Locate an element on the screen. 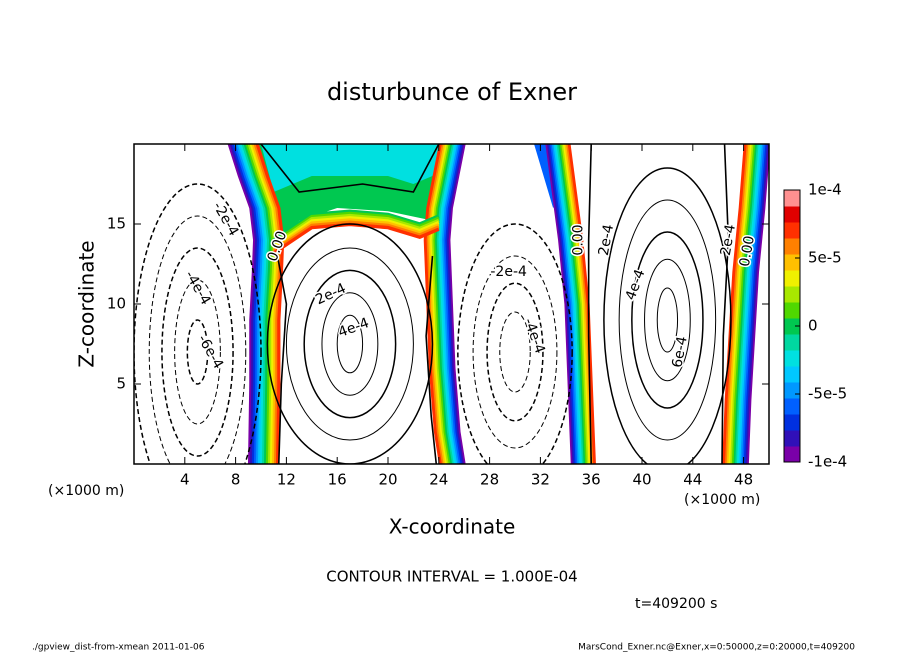 The width and height of the screenshot is (904, 654). footer-left: ./gpview_dist-from-xmean 2011-01-06 is located at coordinates (118, 648).